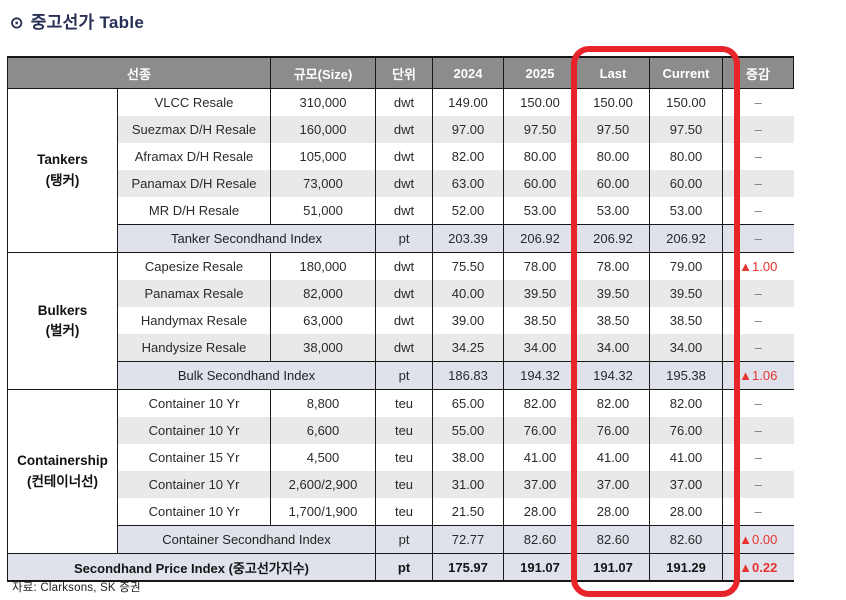 The width and height of the screenshot is (846, 600). I want to click on cell-size: 6,600, so click(323, 430).